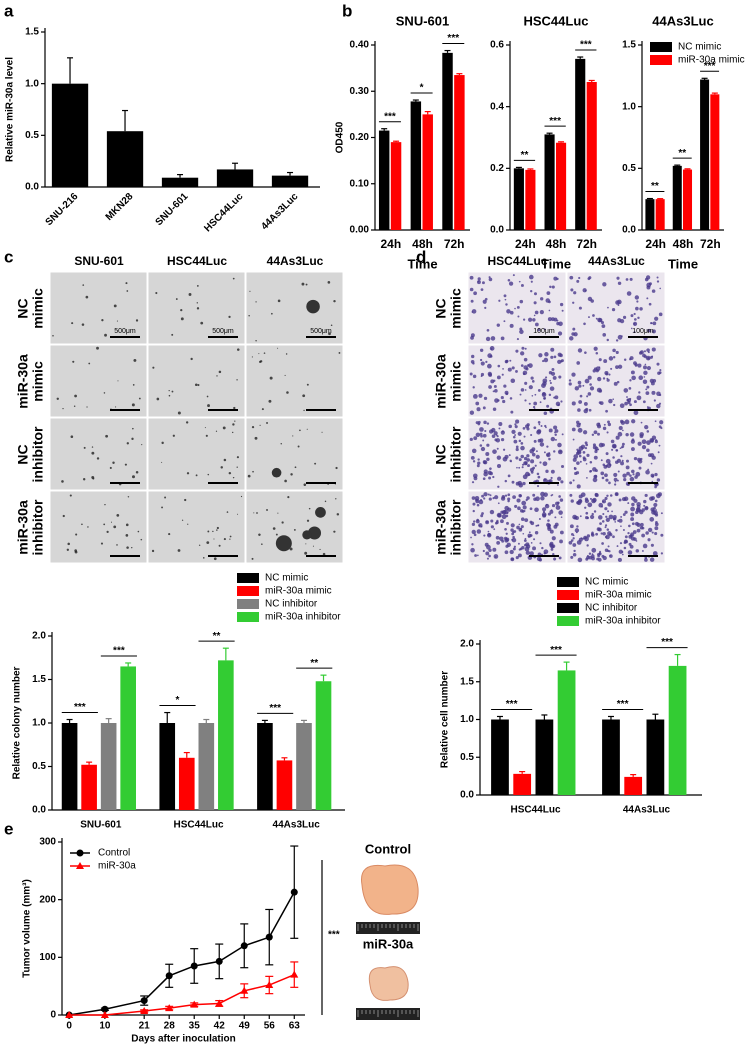 The height and width of the screenshot is (1050, 756). I want to click on marker, so click(105, 1009).